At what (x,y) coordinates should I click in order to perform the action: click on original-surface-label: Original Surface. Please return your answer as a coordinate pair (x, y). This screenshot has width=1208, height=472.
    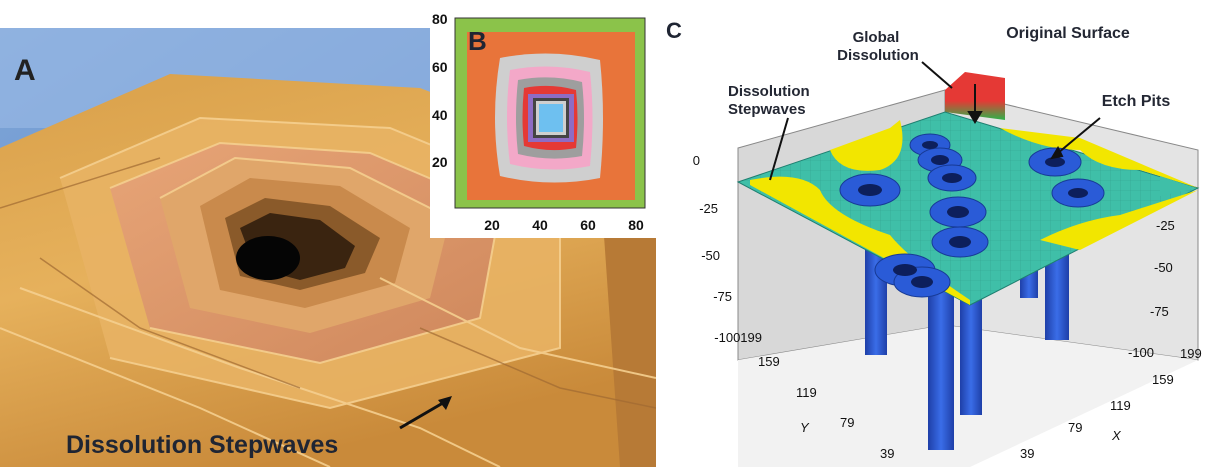
    Looking at the image, I should click on (1068, 33).